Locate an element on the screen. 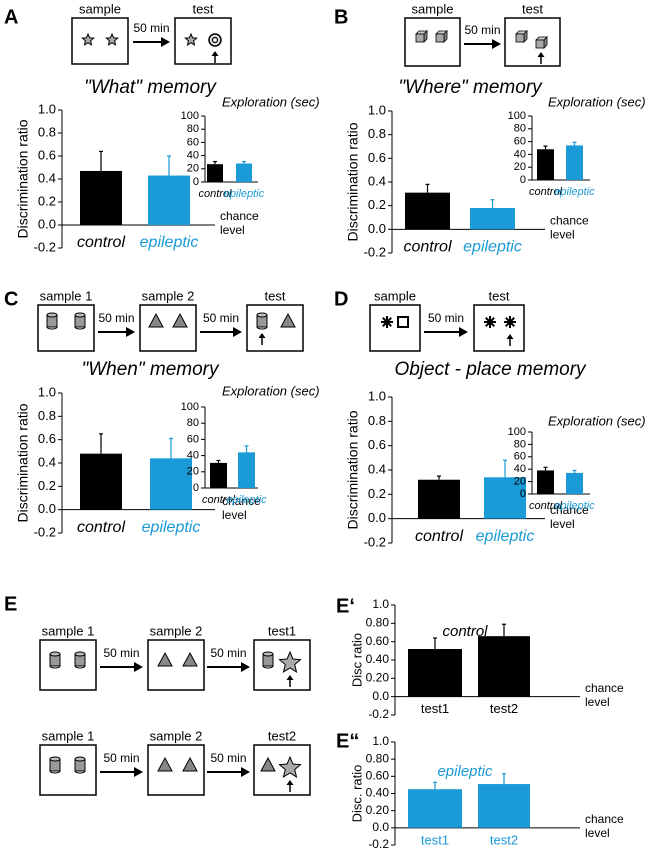 Image resolution: width=659 pixels, height=853 pixels. chart-title: control is located at coordinates (465, 631).